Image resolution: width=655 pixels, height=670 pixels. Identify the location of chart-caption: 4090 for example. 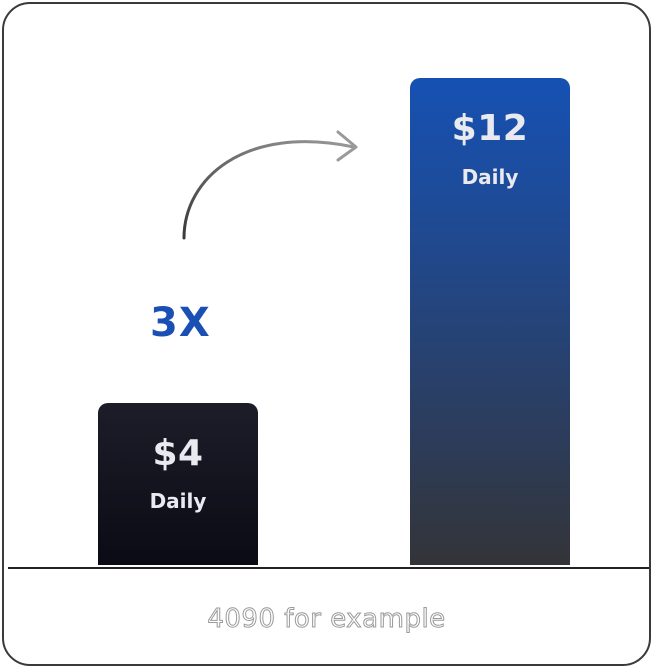
(326, 619).